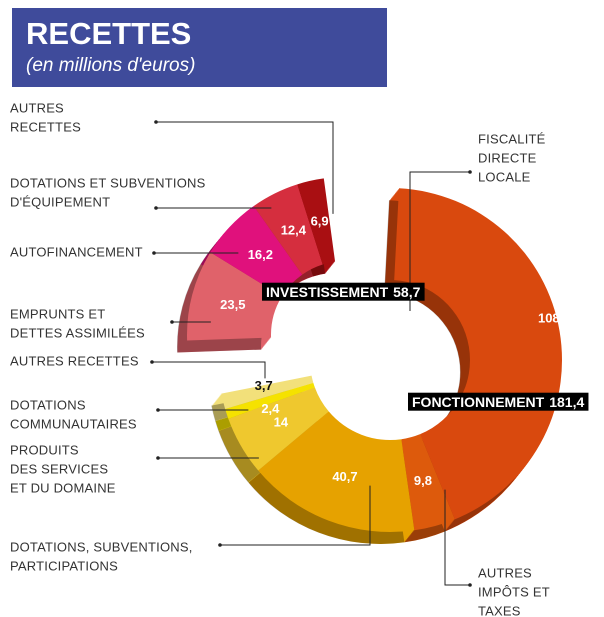 The height and width of the screenshot is (617, 604). What do you see at coordinates (294, 230) in the screenshot?
I see `value-label: 12,4` at bounding box center [294, 230].